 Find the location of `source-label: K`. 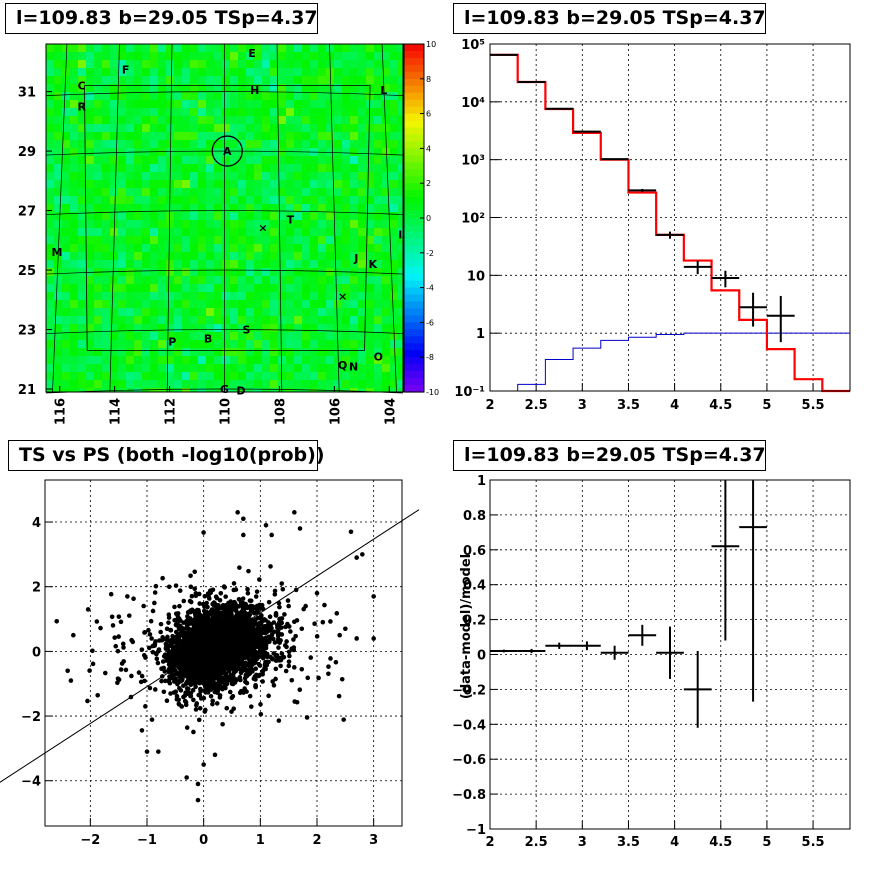

source-label: K is located at coordinates (373, 264).